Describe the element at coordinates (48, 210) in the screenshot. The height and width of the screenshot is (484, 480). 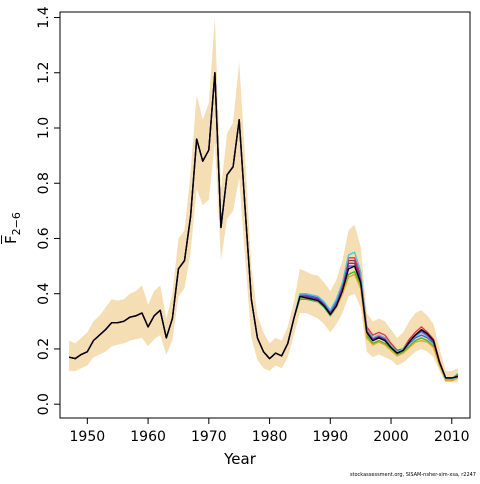
I see `y-axis: 0.0 0.2 0.4 0.6 0.8 1.0 1.2 1.4` at that location.